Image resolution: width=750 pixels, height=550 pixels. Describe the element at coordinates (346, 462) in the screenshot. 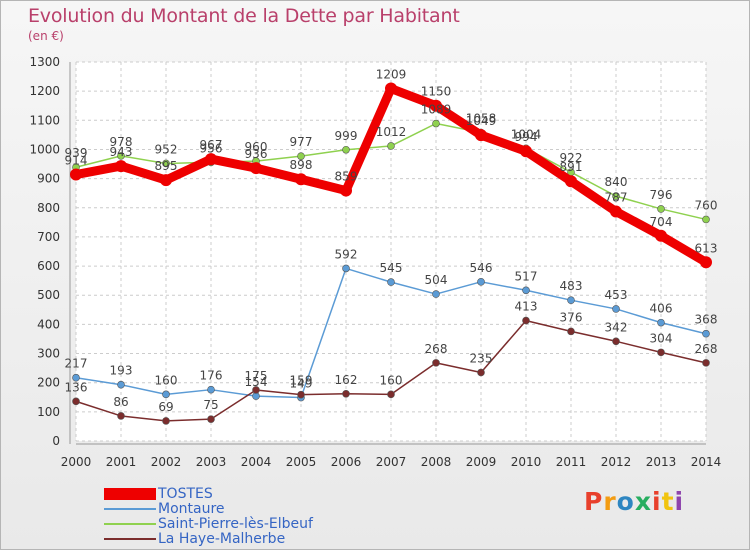

I see `x-tick-label: 2006` at that location.